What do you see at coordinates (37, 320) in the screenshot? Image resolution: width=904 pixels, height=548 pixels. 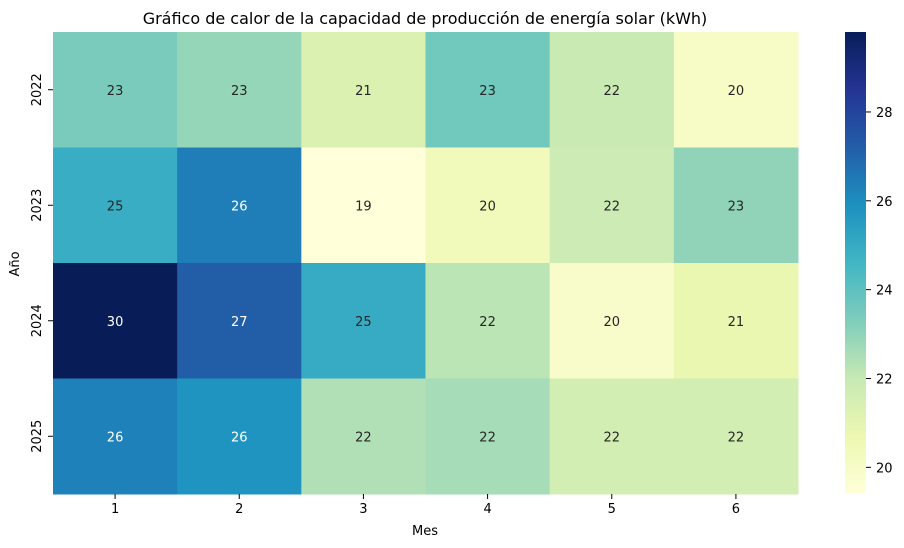 I see `y-tick-label: 2024` at bounding box center [37, 320].